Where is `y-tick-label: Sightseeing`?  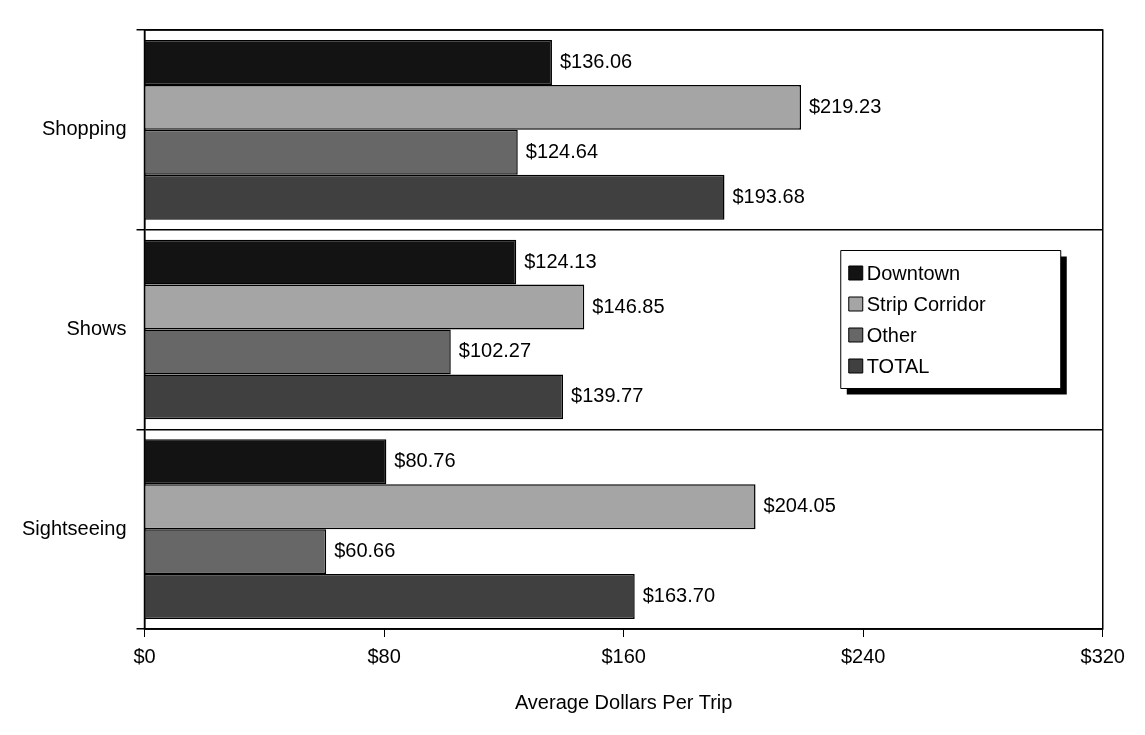 y-tick-label: Sightseeing is located at coordinates (74, 527).